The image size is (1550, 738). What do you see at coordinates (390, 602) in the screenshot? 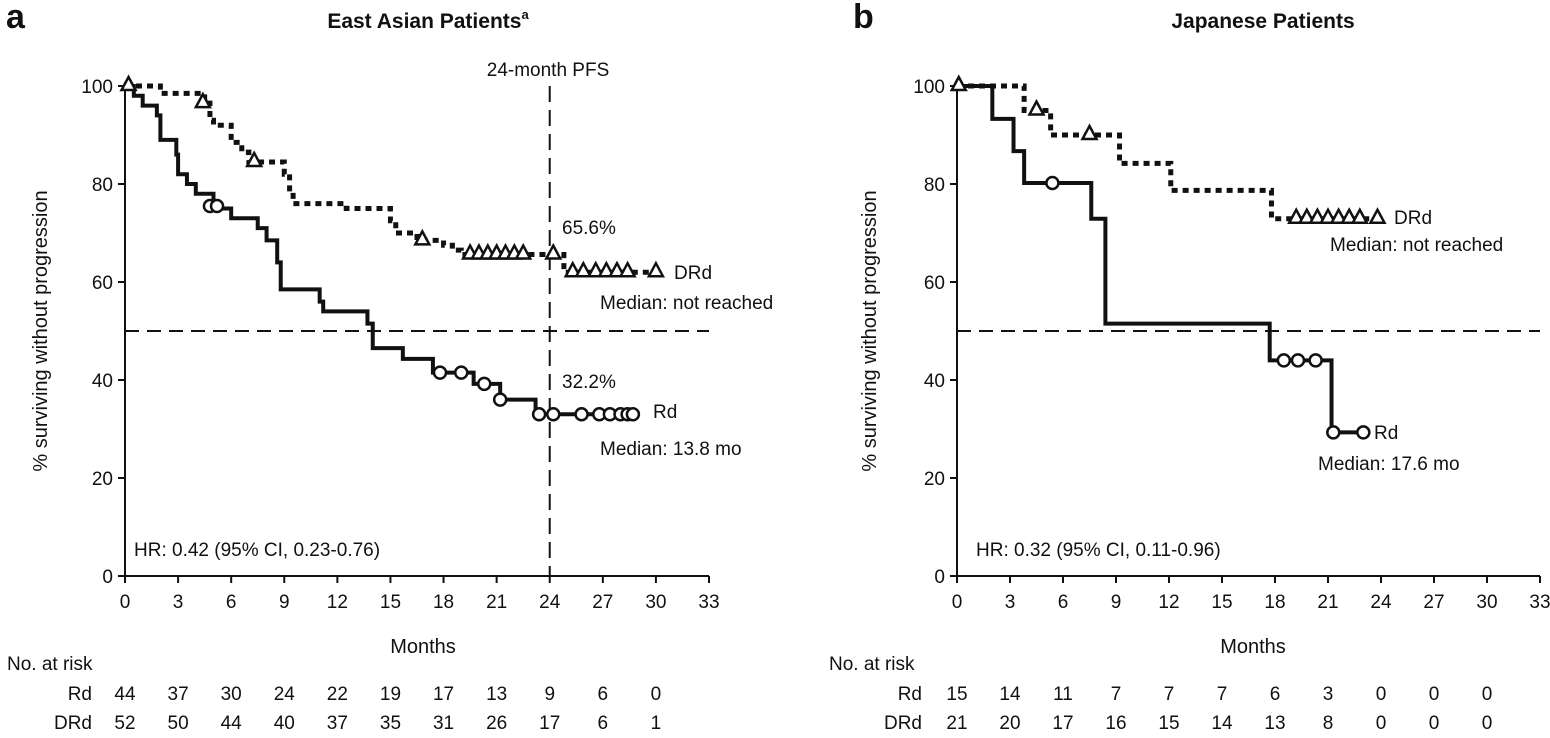
I see `x-tick-label: 15` at bounding box center [390, 602].